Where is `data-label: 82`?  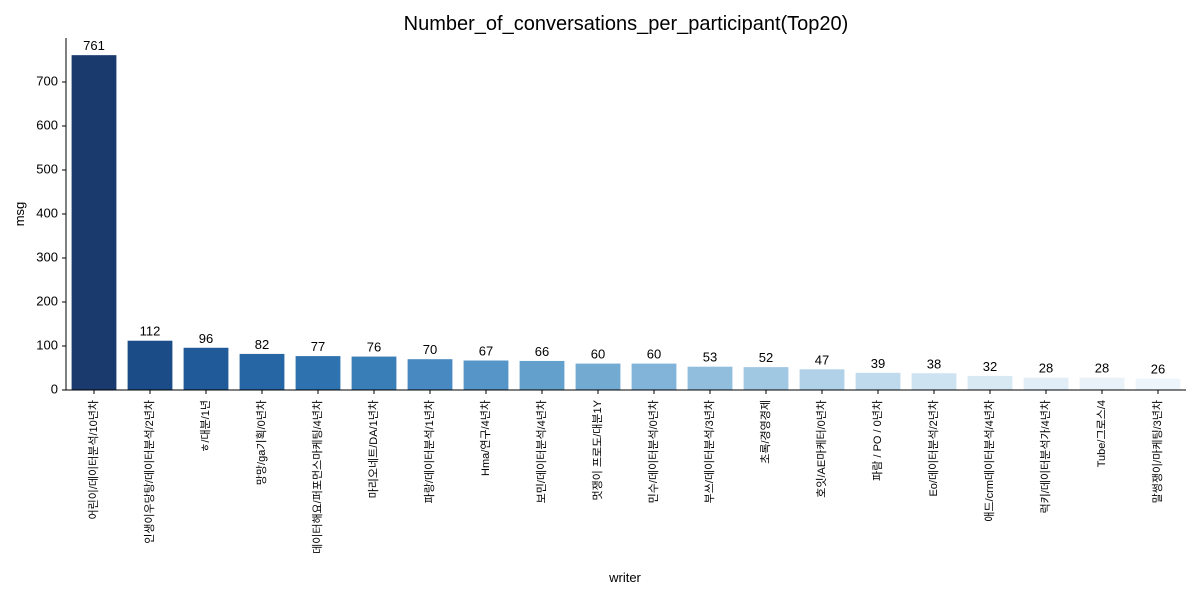 data-label: 82 is located at coordinates (262, 344).